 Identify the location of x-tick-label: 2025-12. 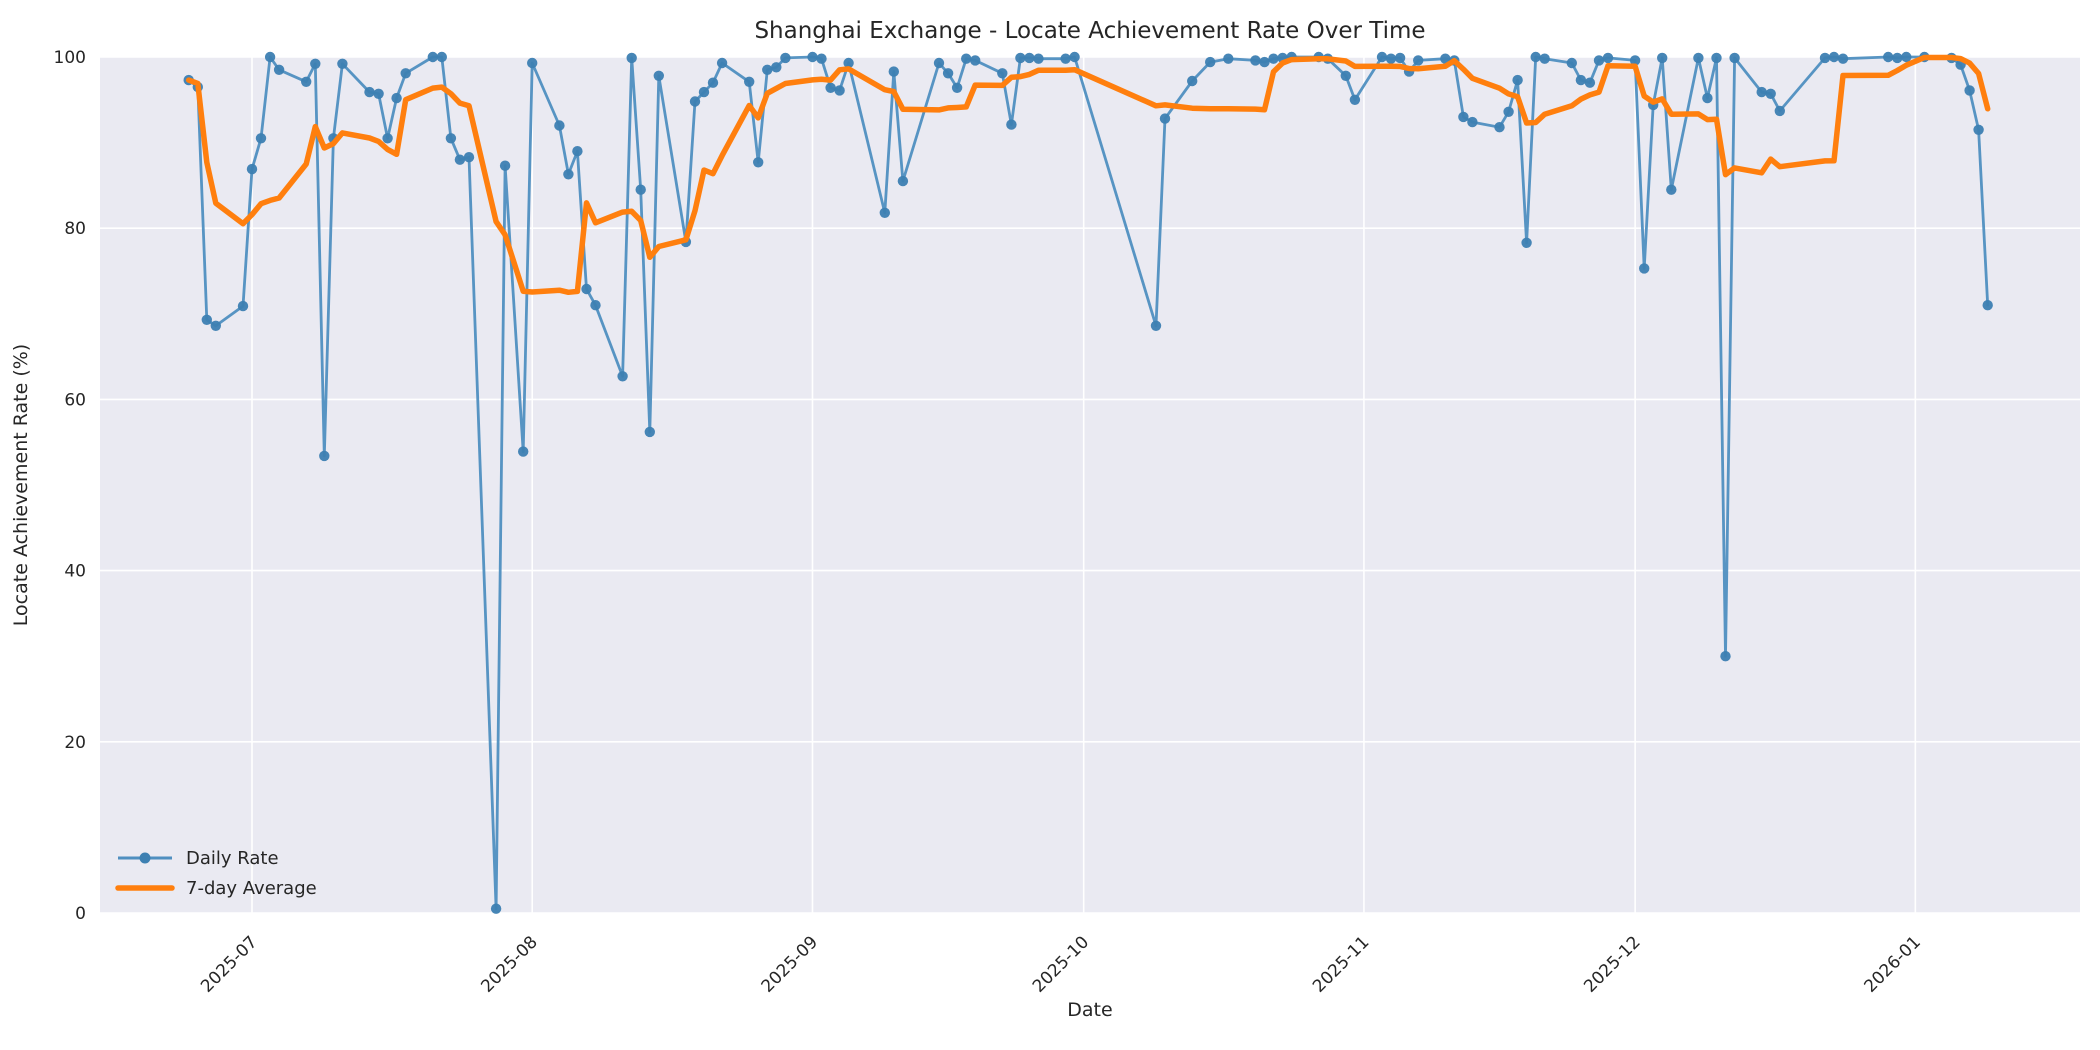
(1612, 964).